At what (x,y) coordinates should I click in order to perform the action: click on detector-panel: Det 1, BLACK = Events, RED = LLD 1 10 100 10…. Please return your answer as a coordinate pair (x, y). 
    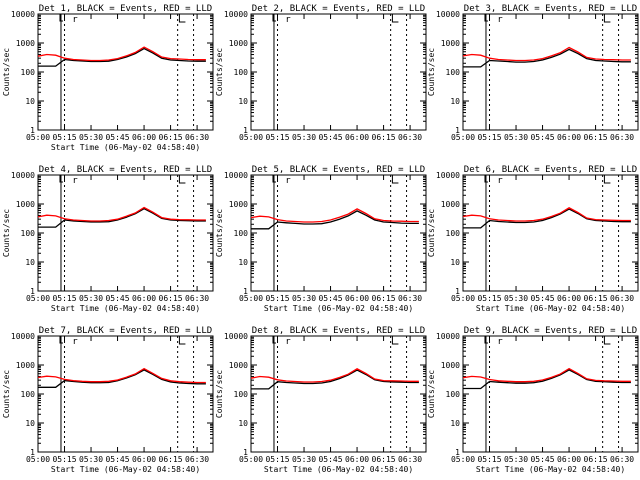
    Looking at the image, I should click on (108, 78).